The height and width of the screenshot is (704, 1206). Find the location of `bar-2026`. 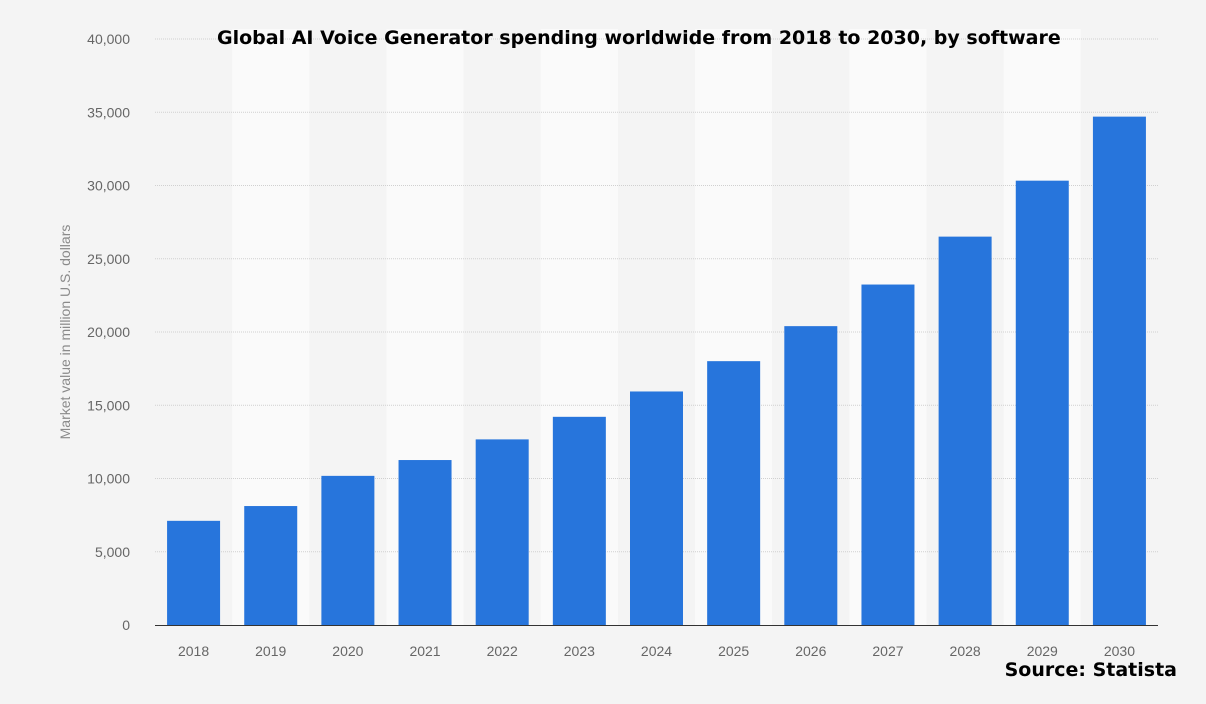

bar-2026 is located at coordinates (811, 475).